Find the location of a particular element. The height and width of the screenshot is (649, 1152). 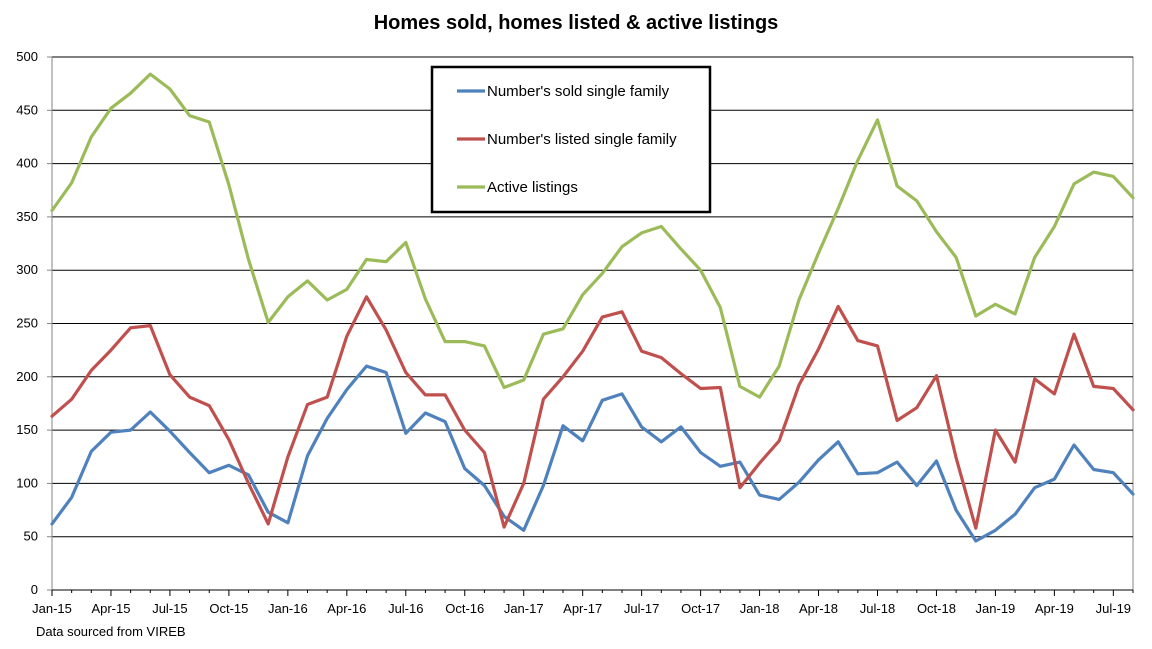

x-tick-label: Jan-15 is located at coordinates (52, 608).